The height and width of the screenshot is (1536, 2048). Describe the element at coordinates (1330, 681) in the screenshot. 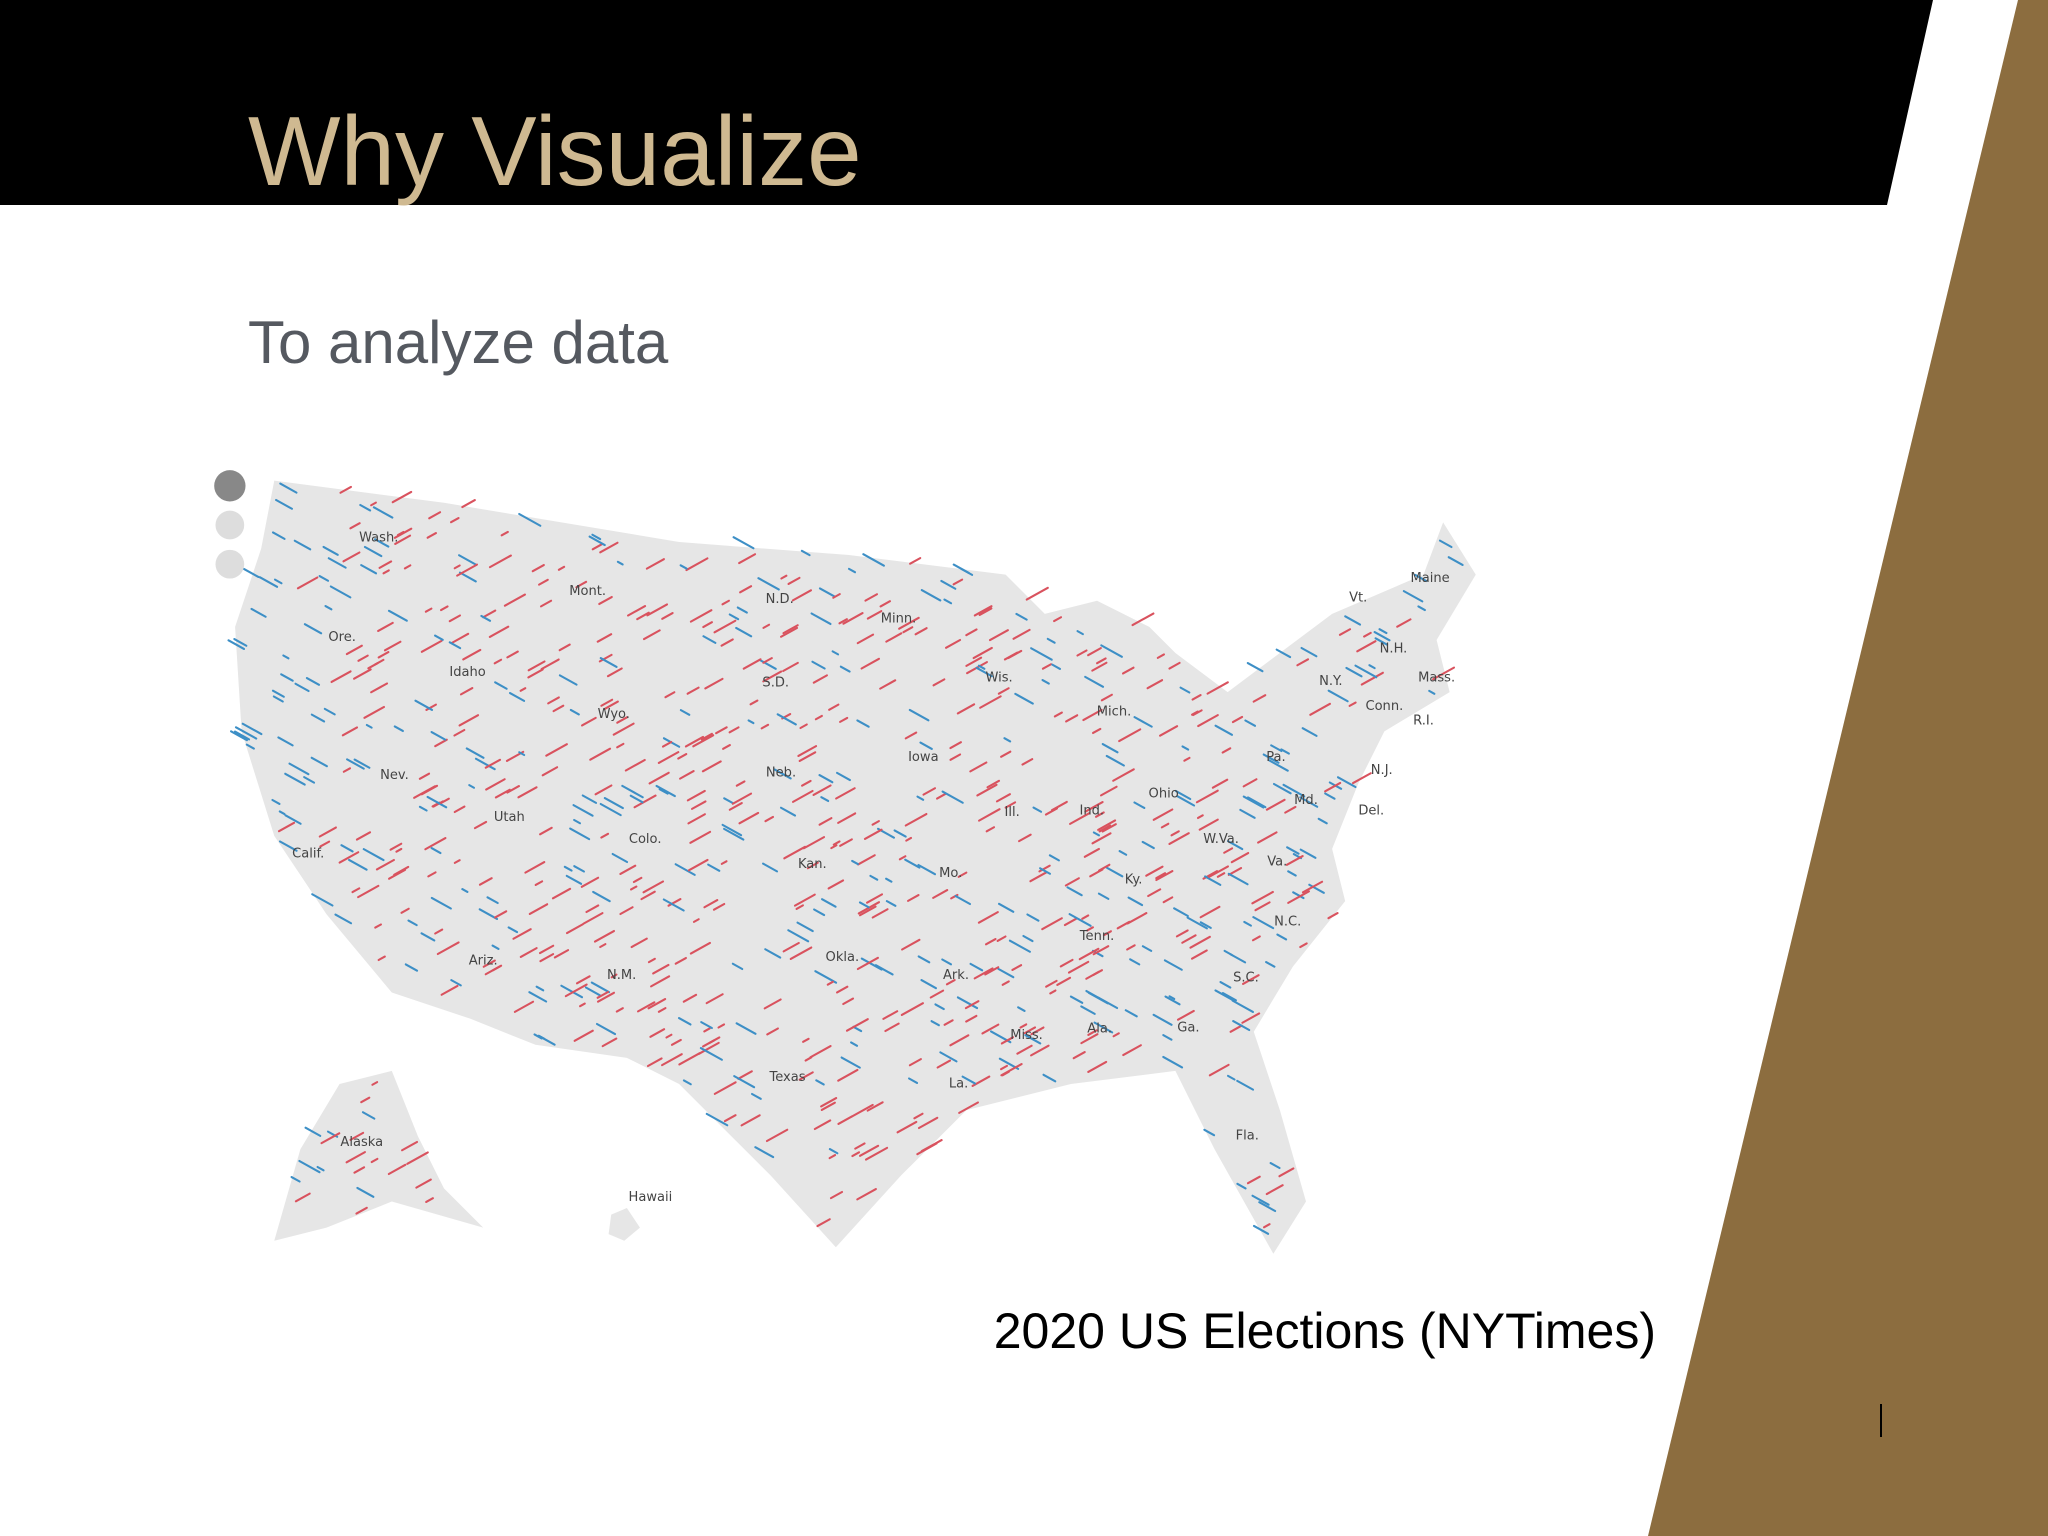

I see `state-label: N.Y.` at that location.